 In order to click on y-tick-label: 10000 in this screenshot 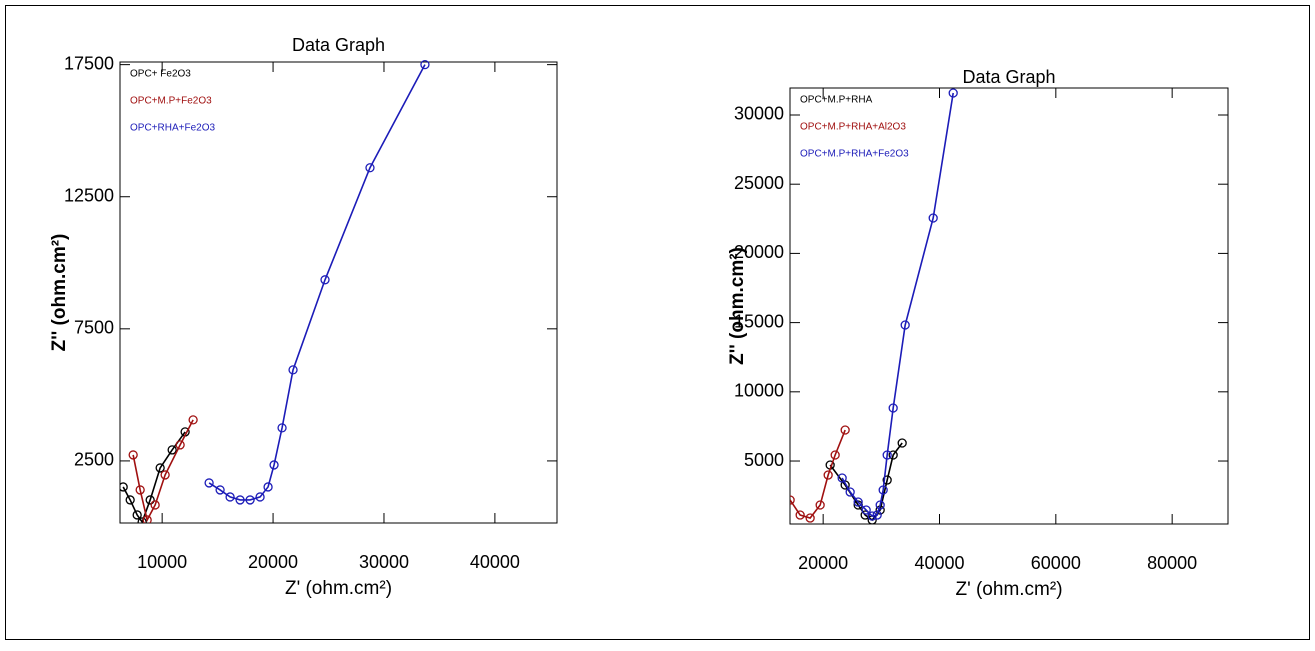, I will do `click(759, 391)`.